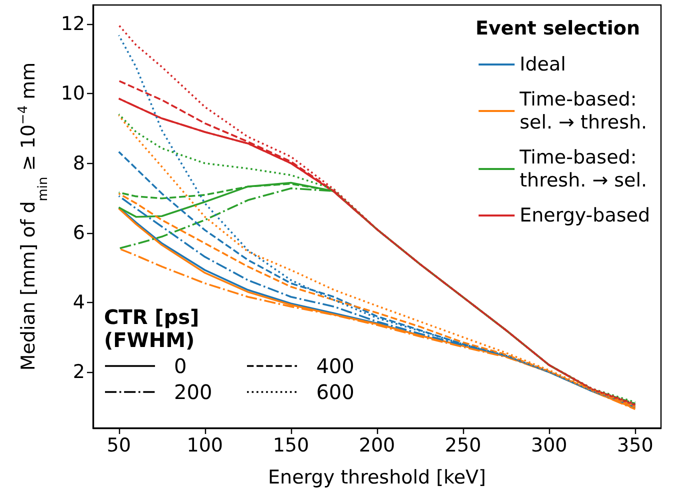  I want to click on annotation: 200, so click(193, 392).